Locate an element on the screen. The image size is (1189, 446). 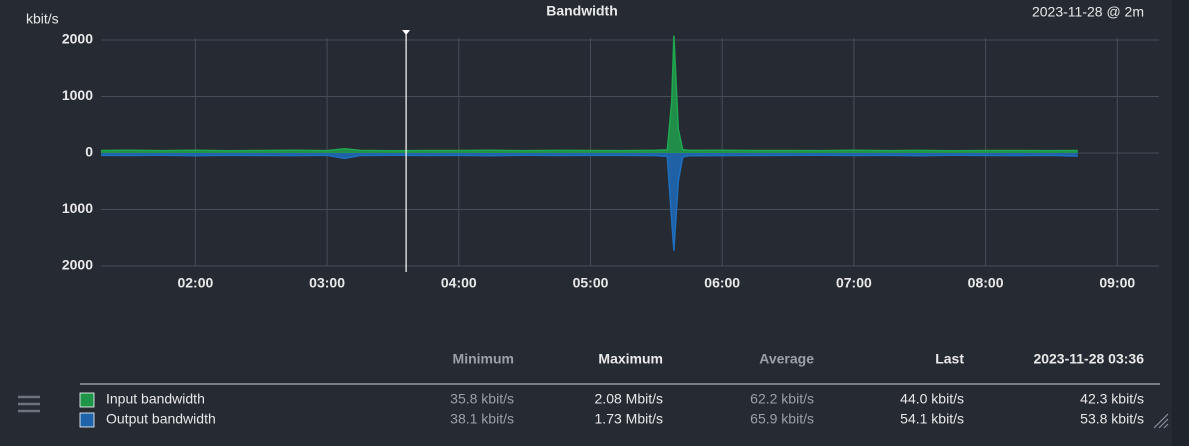
x-tick-label: 07:00 is located at coordinates (854, 283).